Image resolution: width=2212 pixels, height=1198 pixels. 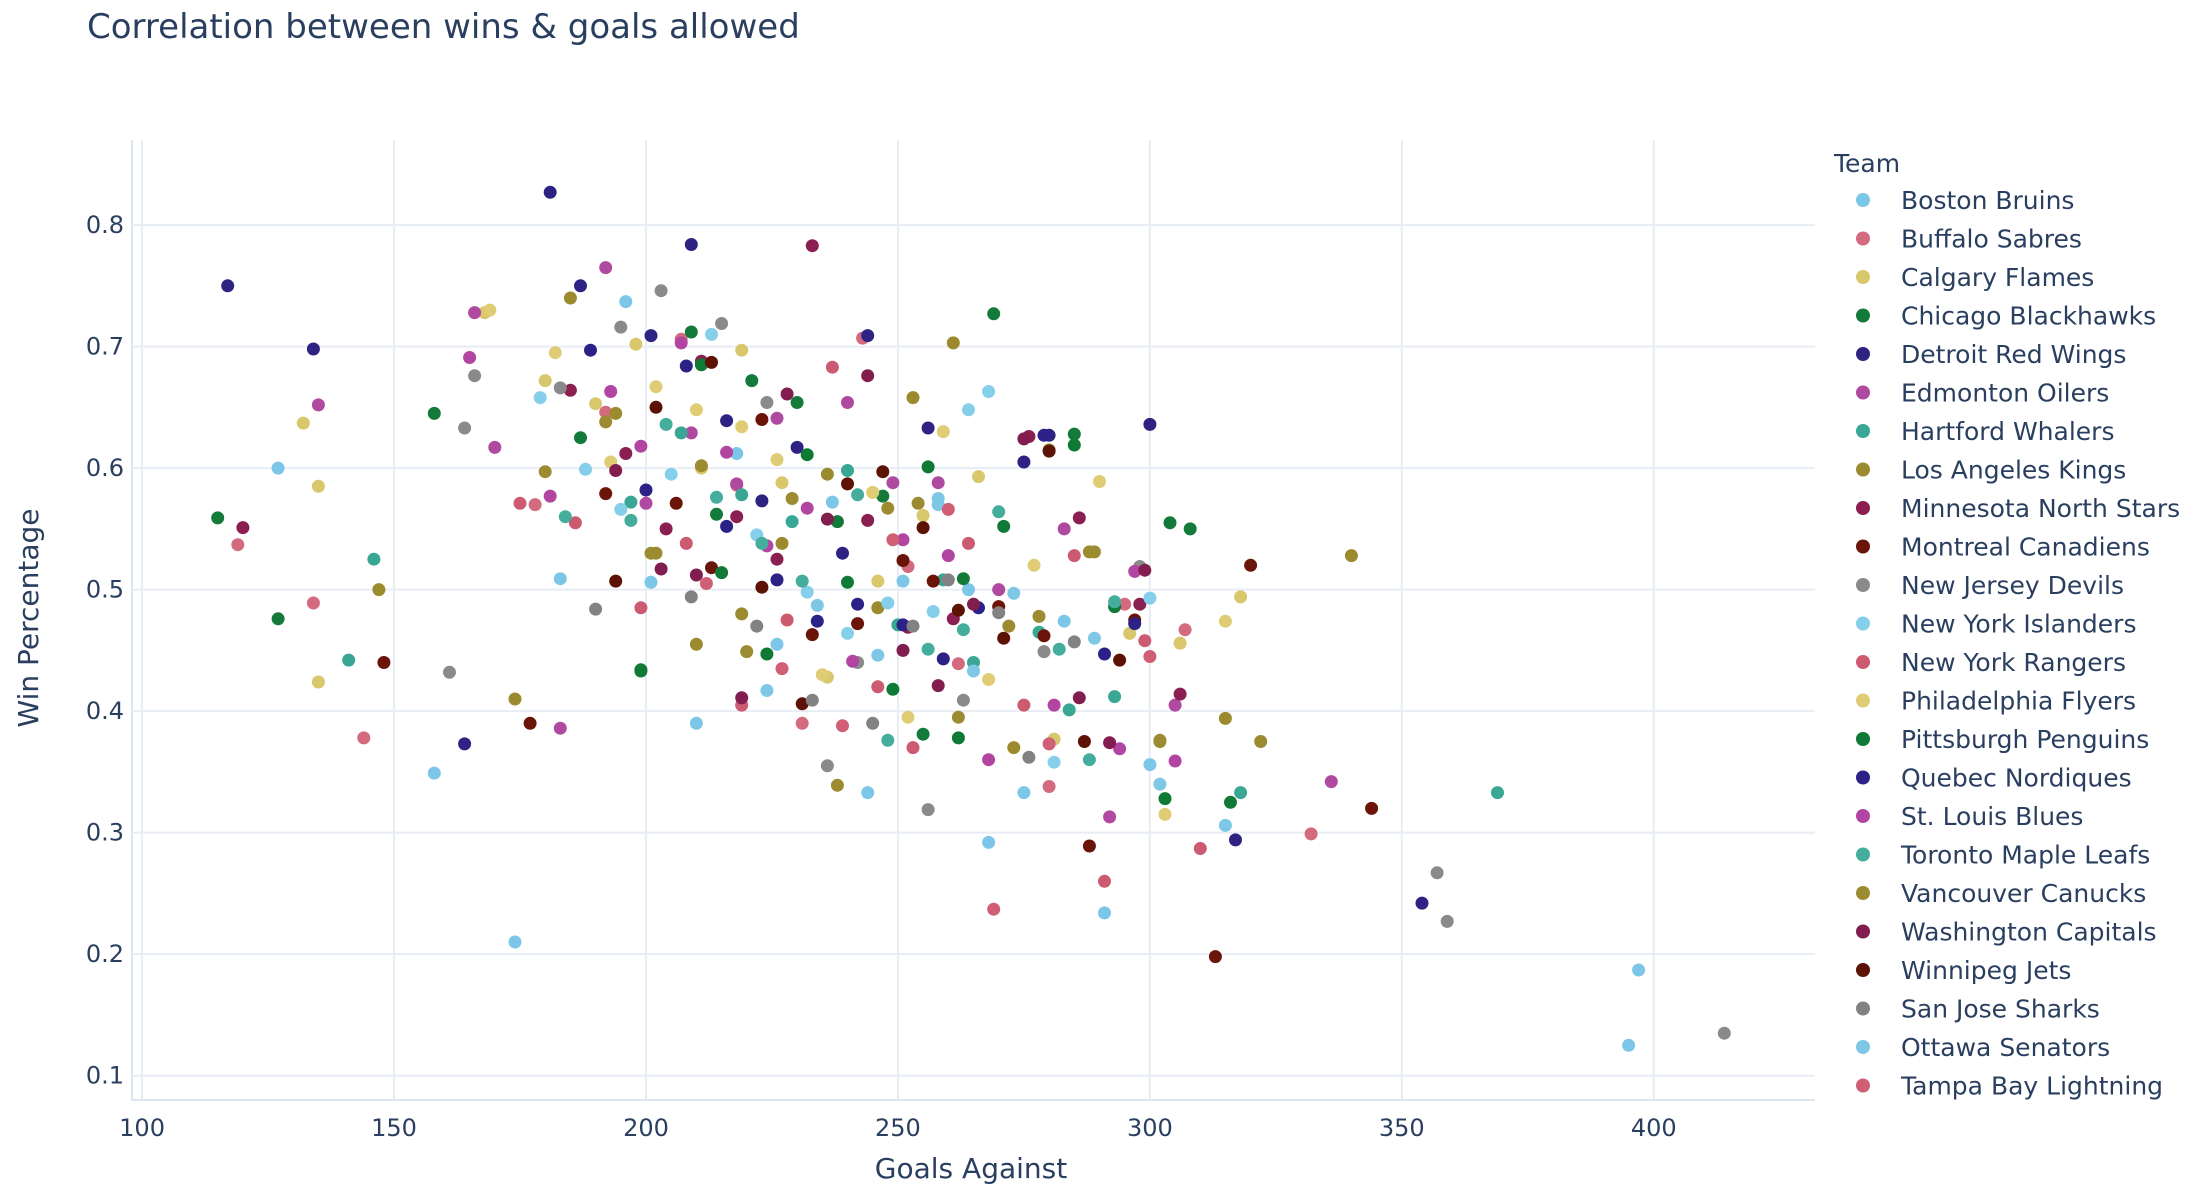 What do you see at coordinates (2009, 1086) in the screenshot?
I see `legend-item: Tampa Bay Lightning` at bounding box center [2009, 1086].